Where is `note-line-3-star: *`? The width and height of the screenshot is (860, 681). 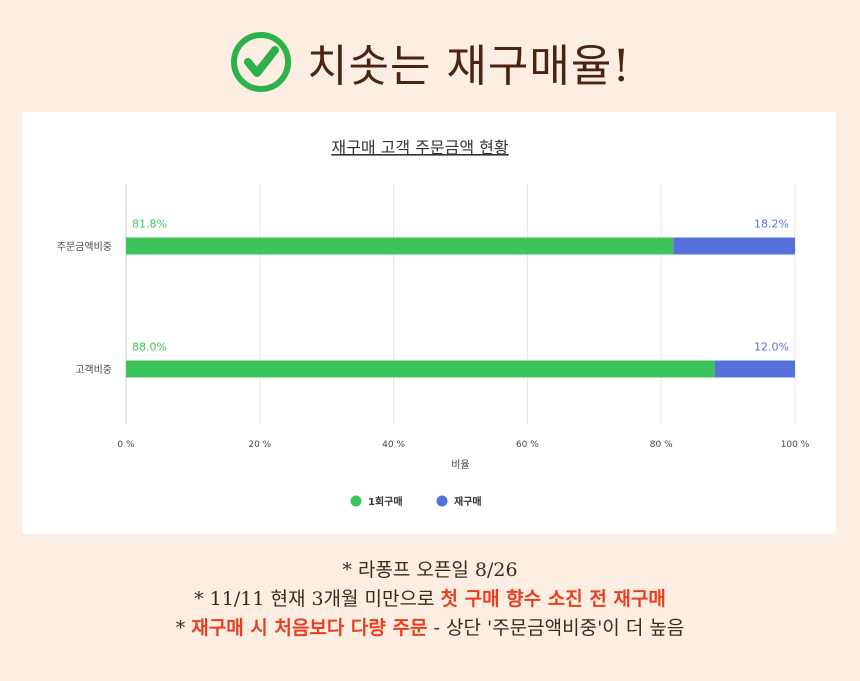
note-line-3-star: * is located at coordinates (183, 628).